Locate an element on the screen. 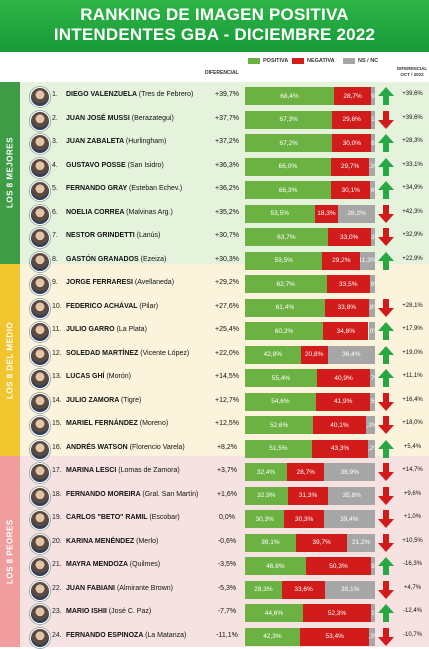 The width and height of the screenshot is (429, 649). mayor-name-text: MAYRA MENDOZA is located at coordinates (98, 564).